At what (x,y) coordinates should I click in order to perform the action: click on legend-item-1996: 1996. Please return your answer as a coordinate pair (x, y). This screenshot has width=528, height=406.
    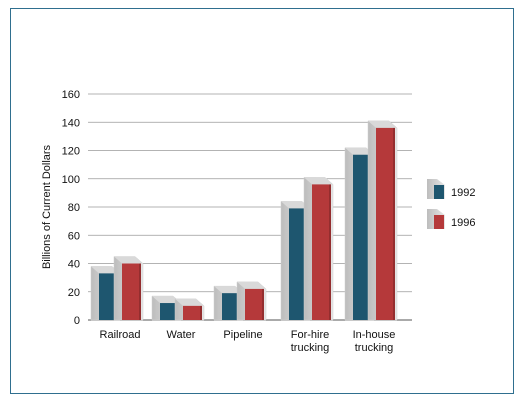
    Looking at the image, I should click on (451, 219).